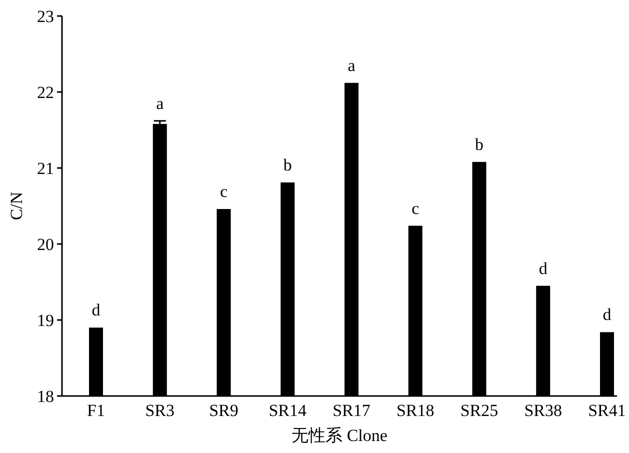 This screenshot has height=453, width=629. Describe the element at coordinates (340, 435) in the screenshot. I see `x-axis-title: 无性系 Clone` at that location.